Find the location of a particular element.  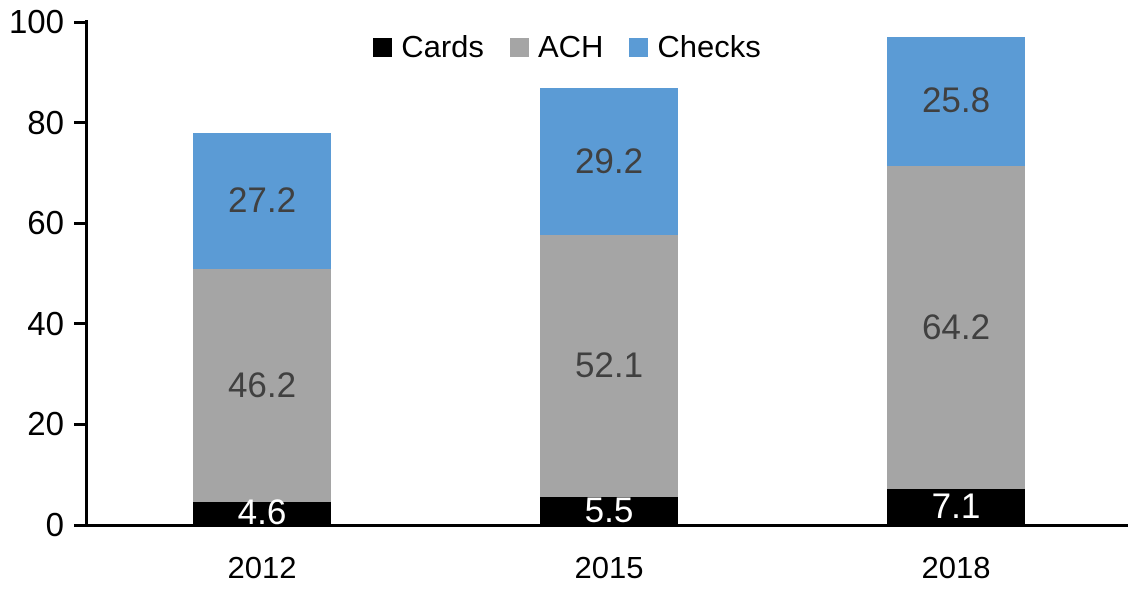

x-axis-line is located at coordinates (606, 525).